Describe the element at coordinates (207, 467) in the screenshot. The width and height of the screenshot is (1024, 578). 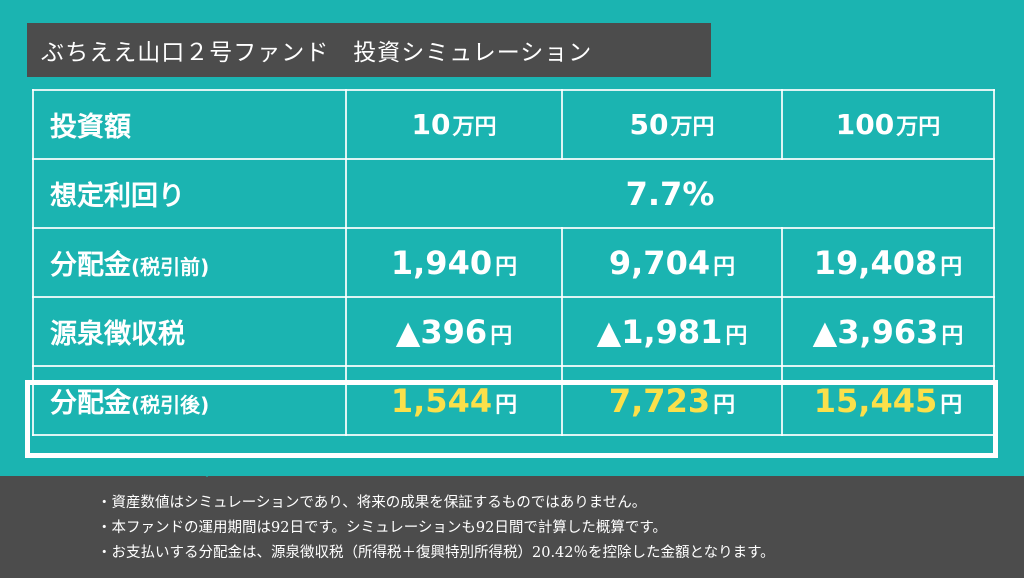
I see `notes-pointer-arrow` at that location.